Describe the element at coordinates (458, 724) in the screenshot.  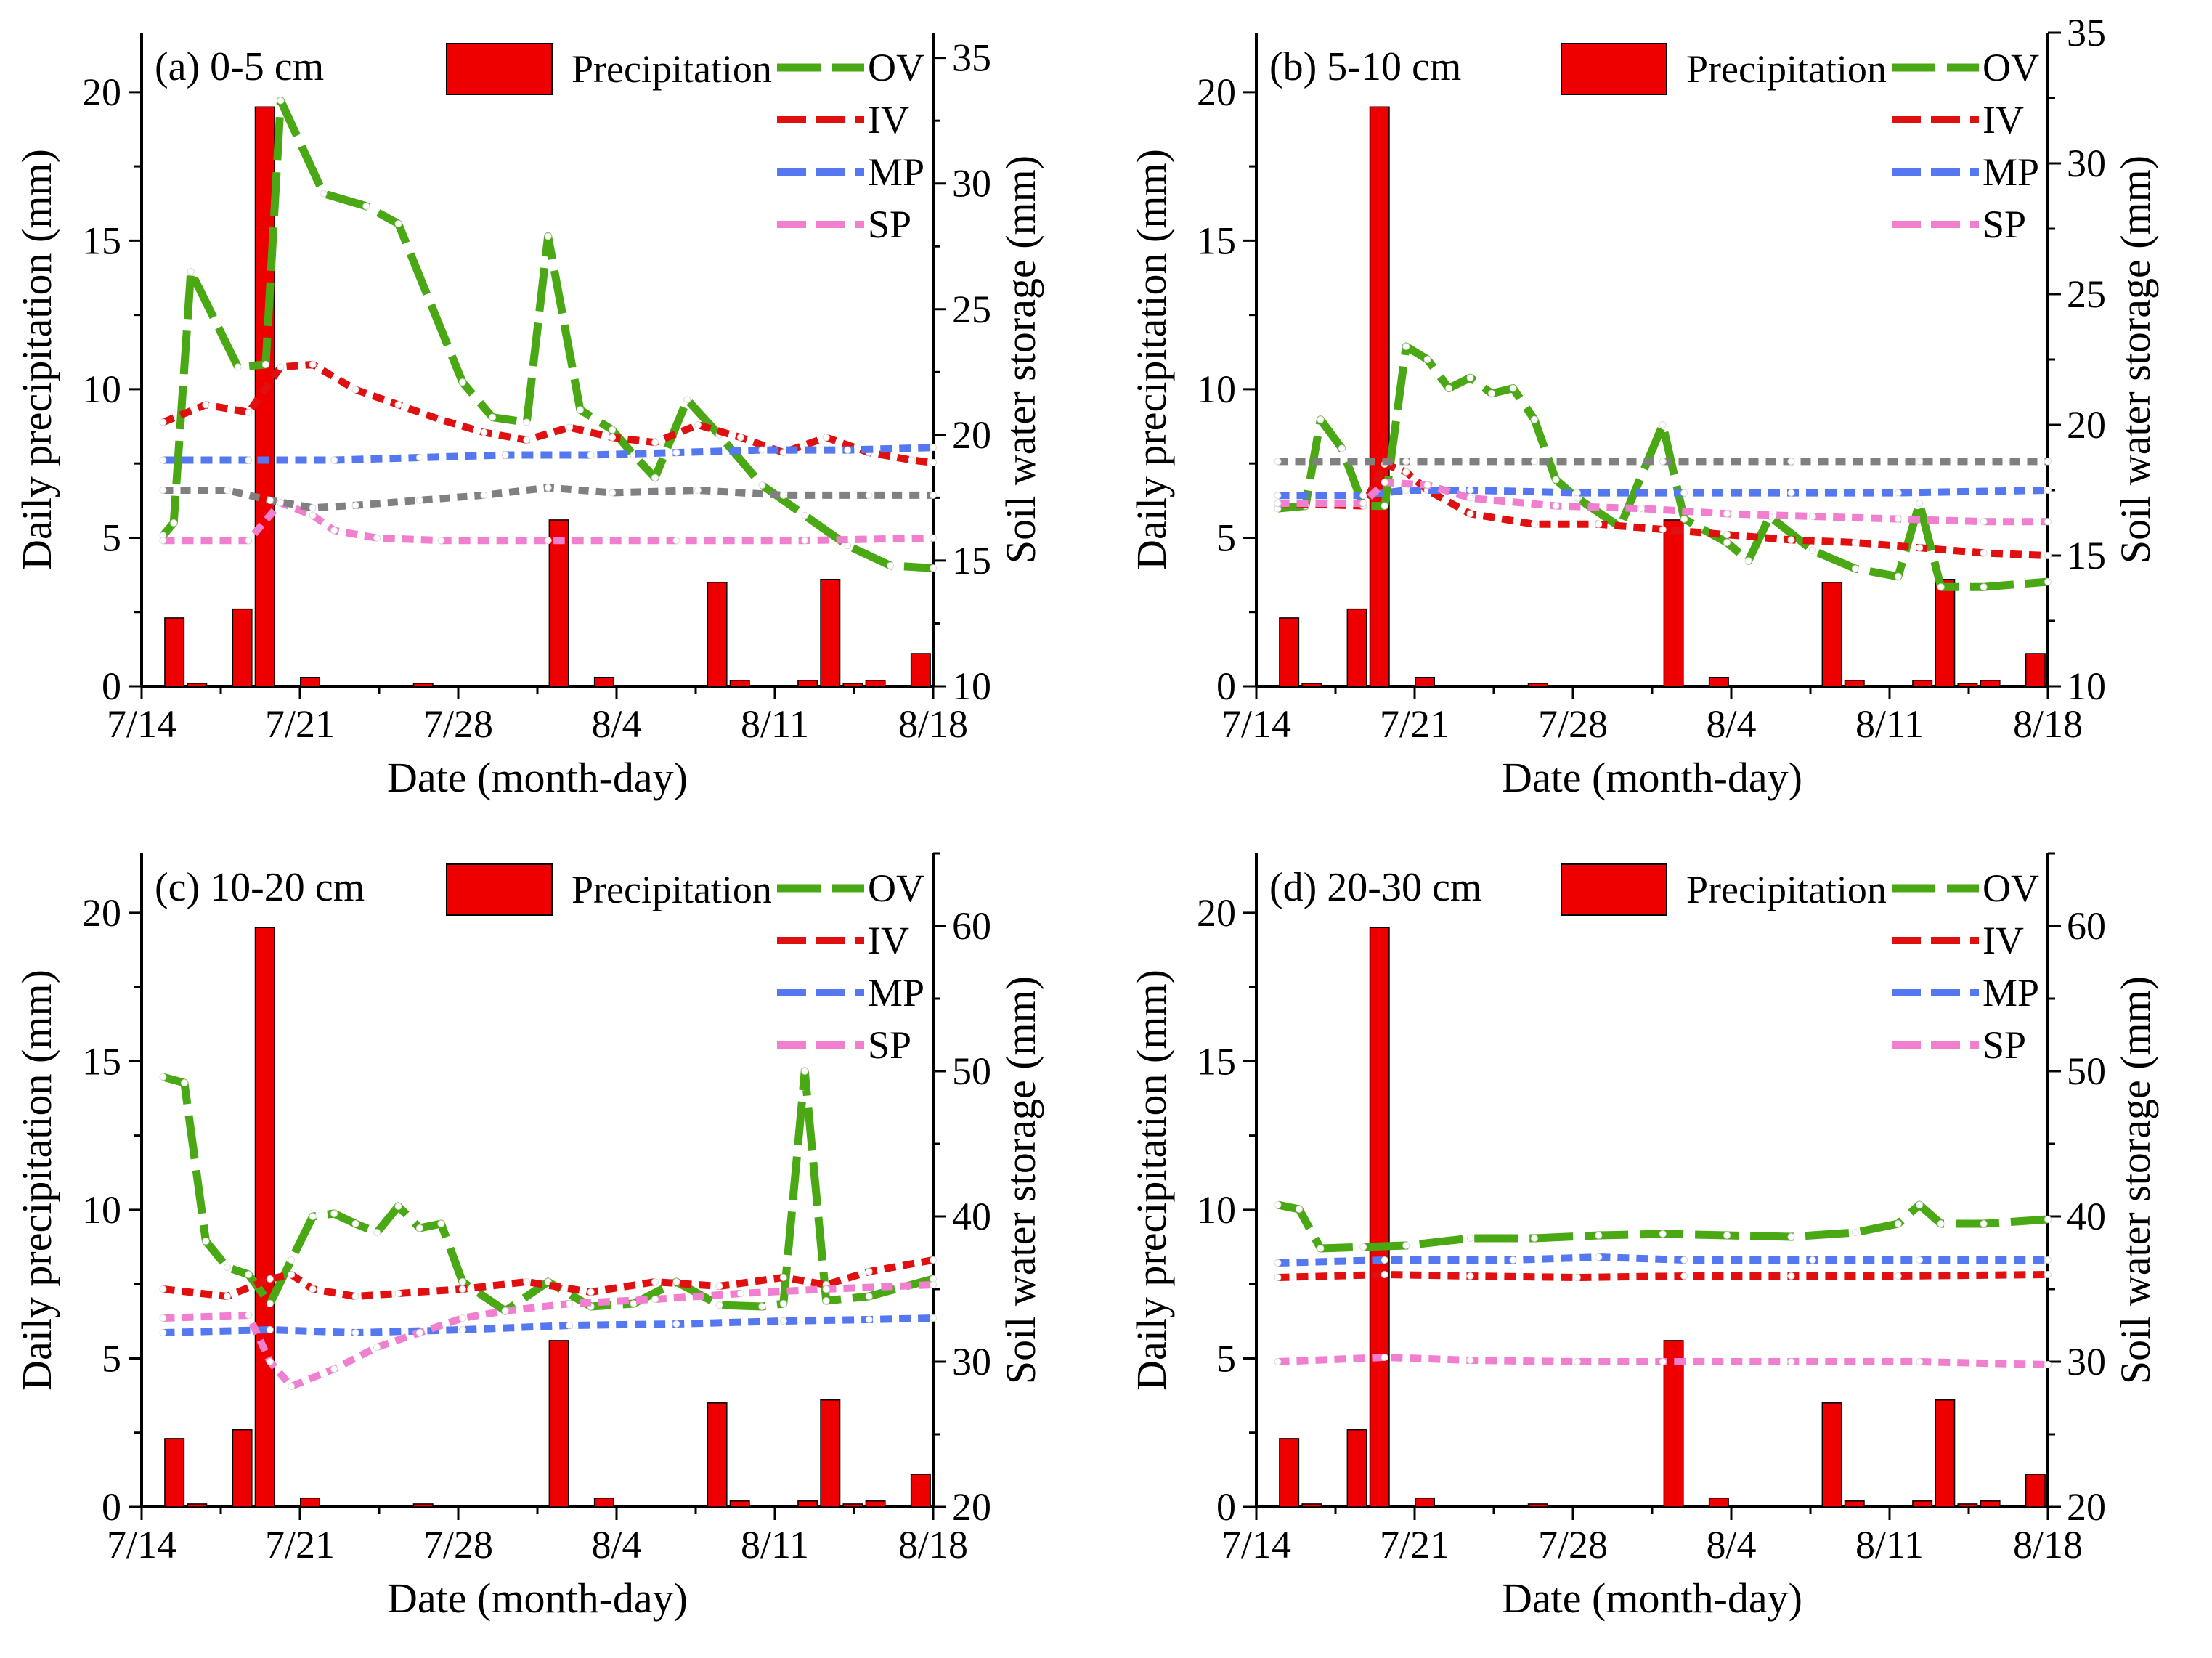
I see `x-tick-label: 7/28` at that location.